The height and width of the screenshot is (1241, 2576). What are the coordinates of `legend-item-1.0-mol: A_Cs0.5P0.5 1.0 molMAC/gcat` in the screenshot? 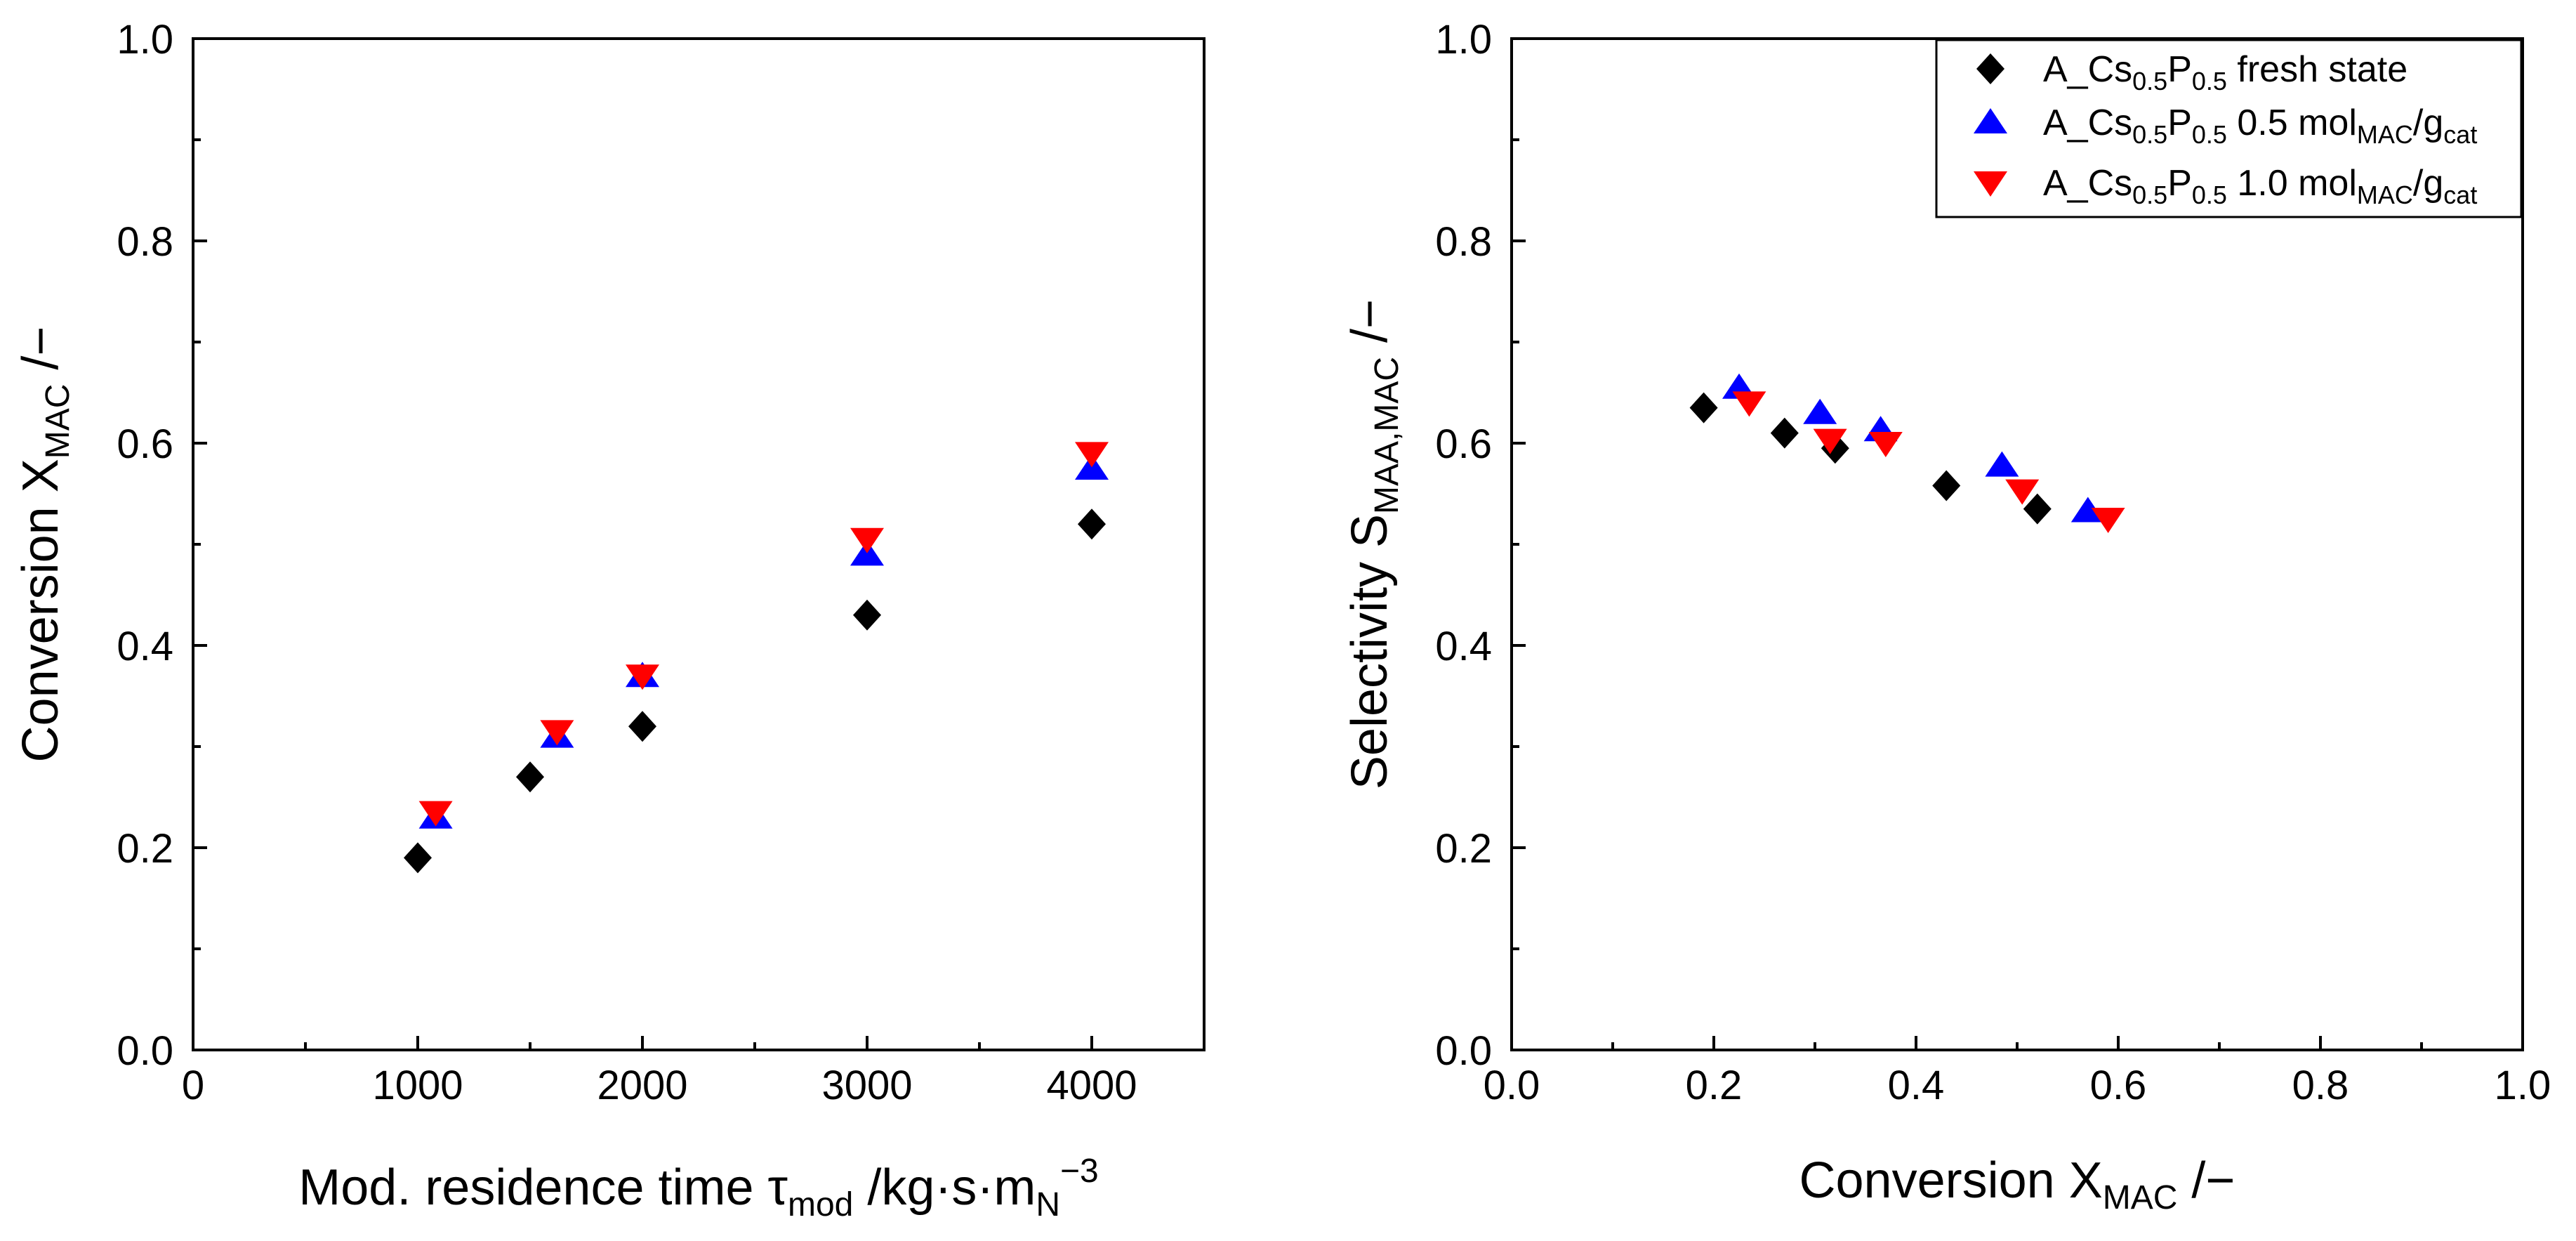 It's located at (2225, 186).